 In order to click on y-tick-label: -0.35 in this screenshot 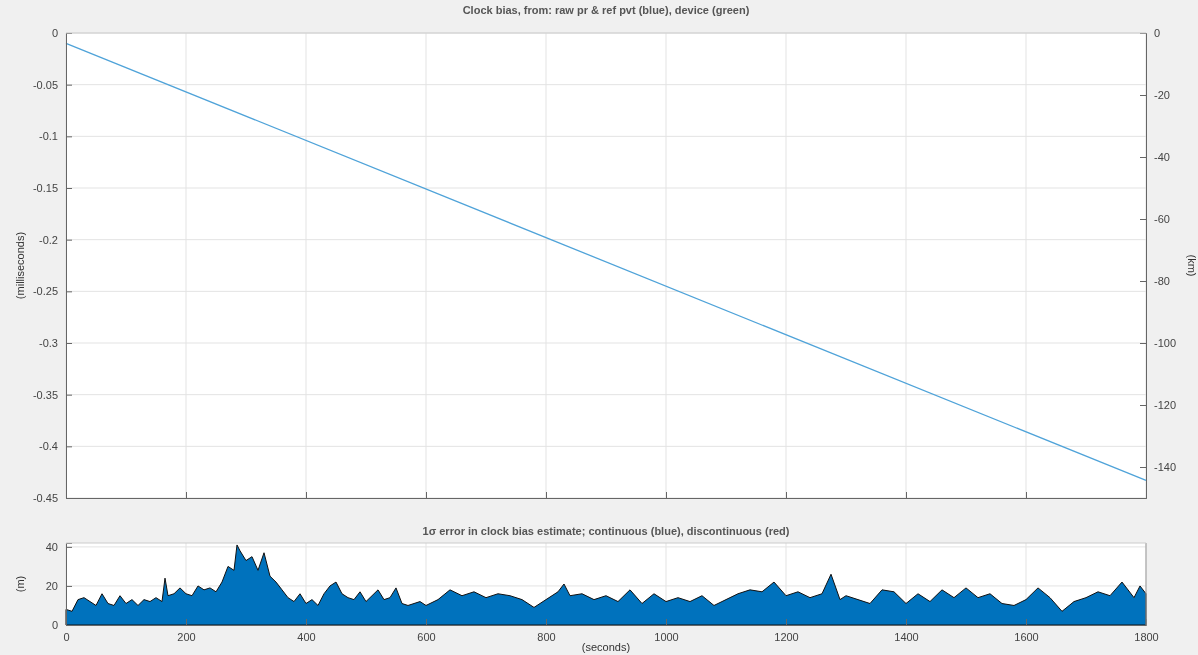, I will do `click(45, 394)`.